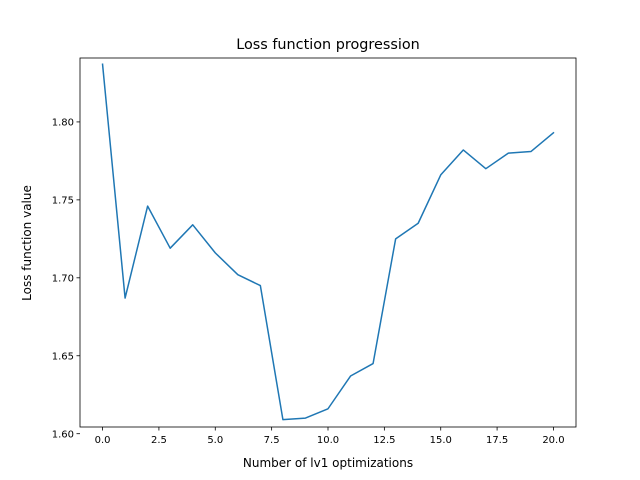  I want to click on x-tick-label: 20.0, so click(553, 440).